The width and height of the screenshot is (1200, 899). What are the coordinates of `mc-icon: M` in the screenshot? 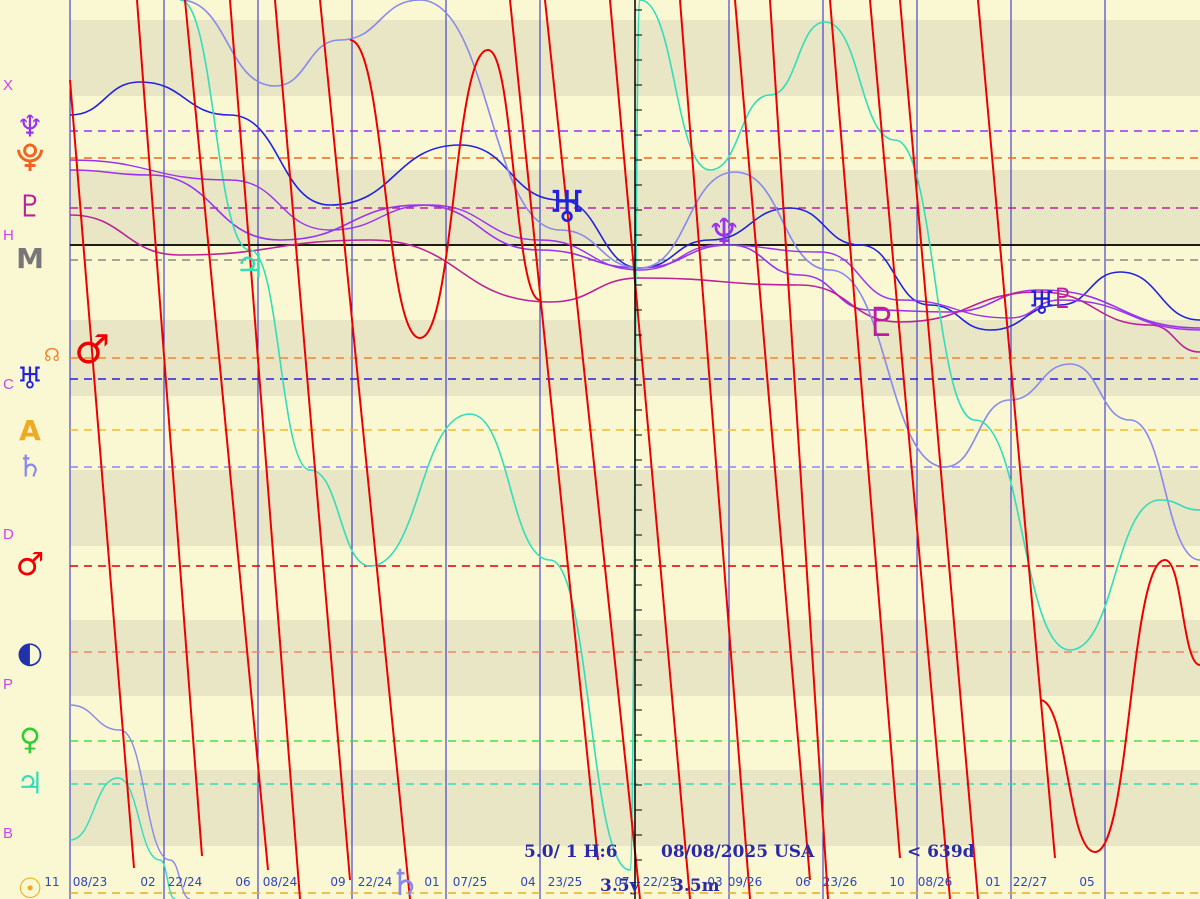 It's located at (30, 258).